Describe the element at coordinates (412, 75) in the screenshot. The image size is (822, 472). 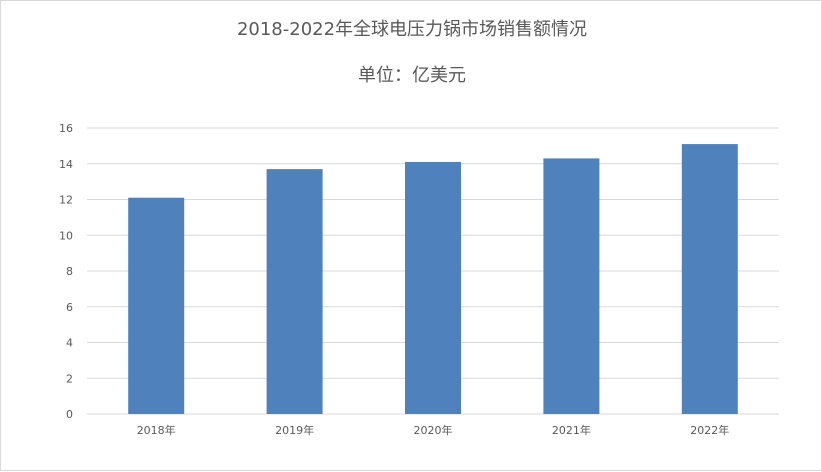
I see `chart-subtitle: 单位：亿美元` at that location.